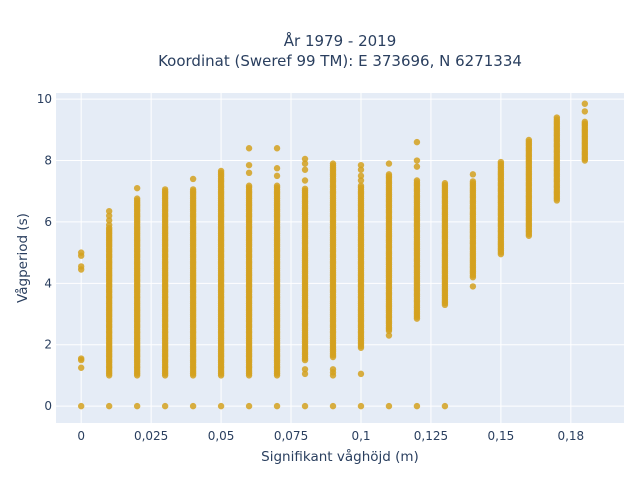  What do you see at coordinates (570, 436) in the screenshot?
I see `x-tick-label: 0,18` at bounding box center [570, 436].